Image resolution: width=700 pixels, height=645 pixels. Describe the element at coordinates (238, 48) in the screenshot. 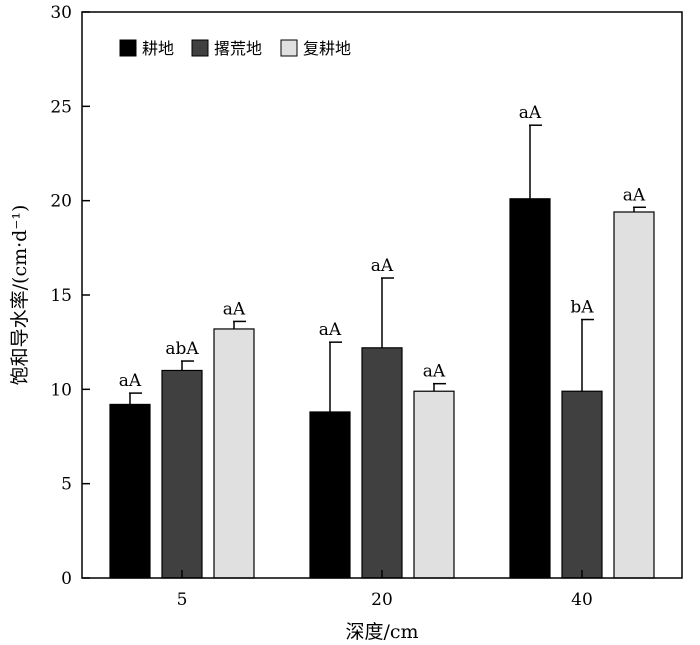

I see `legend-label: 撂荒地` at that location.